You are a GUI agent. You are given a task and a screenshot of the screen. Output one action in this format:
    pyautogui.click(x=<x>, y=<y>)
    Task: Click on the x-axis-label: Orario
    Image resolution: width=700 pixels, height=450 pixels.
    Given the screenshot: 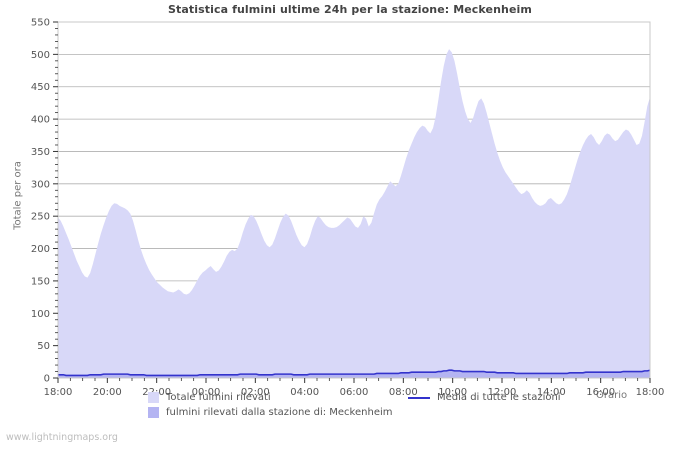 What is the action you would take?
    pyautogui.click(x=612, y=395)
    